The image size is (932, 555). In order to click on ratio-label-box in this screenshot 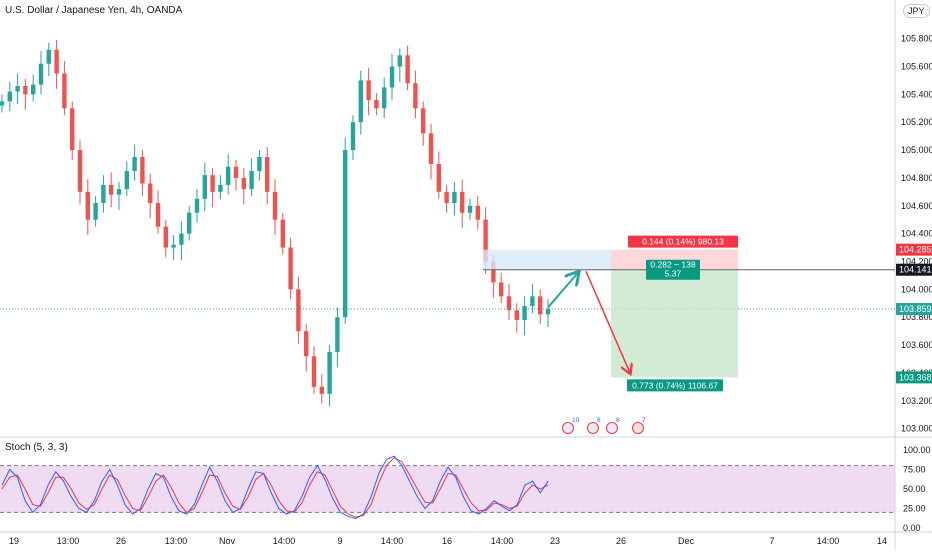, I will do `click(673, 269)`.